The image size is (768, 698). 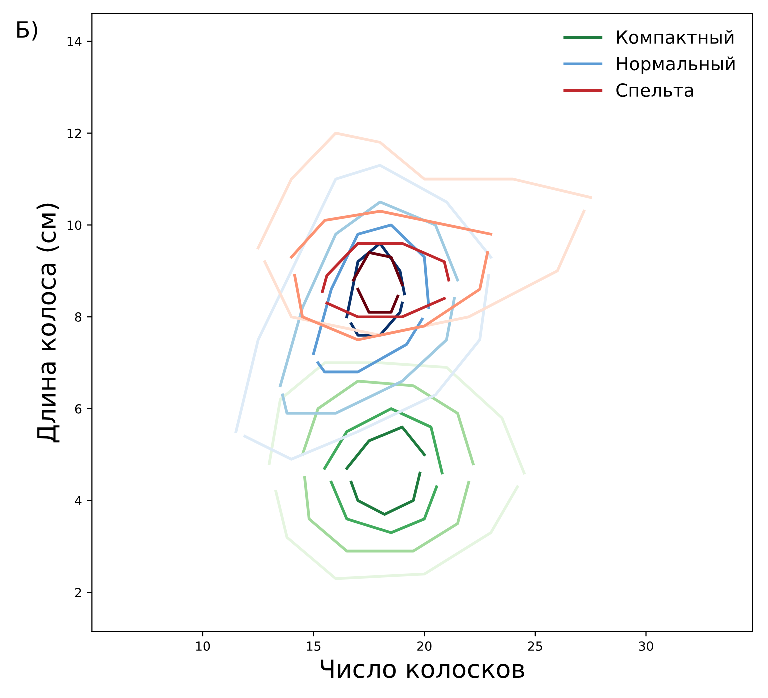 What do you see at coordinates (78, 593) in the screenshot?
I see `y-tick-label: 2` at bounding box center [78, 593].